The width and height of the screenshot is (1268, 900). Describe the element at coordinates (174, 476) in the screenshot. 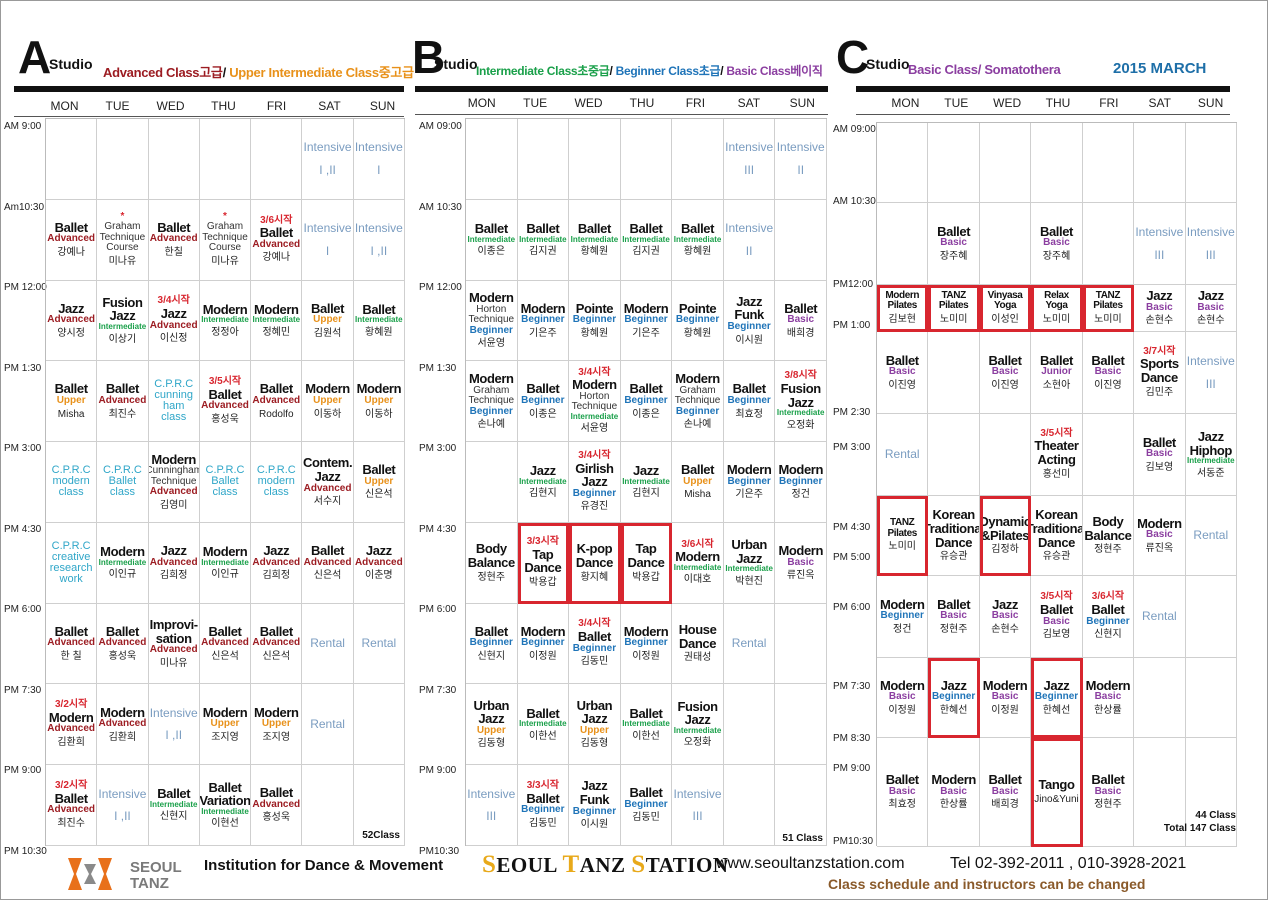

I see `class-technique: Cunningham Technique` at that location.